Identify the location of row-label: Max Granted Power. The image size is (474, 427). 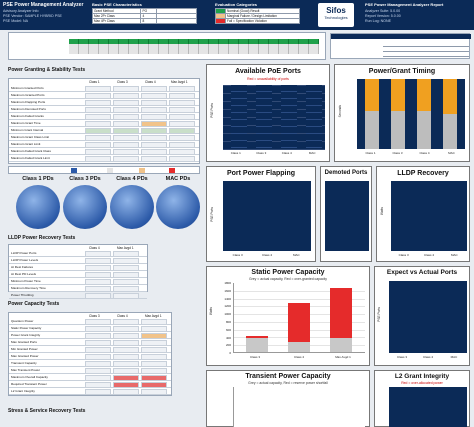
(25, 356).